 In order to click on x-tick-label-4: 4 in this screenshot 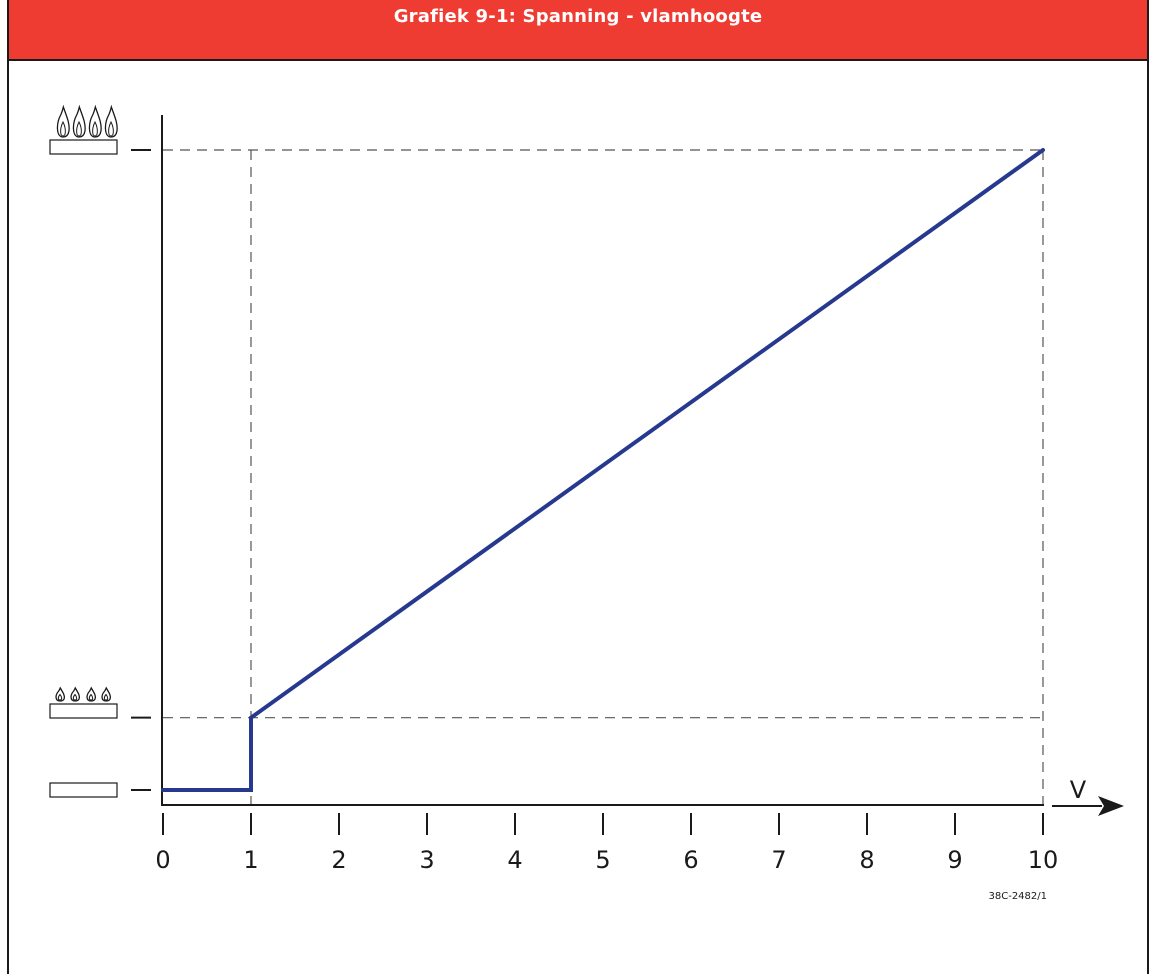, I will do `click(514, 860)`.